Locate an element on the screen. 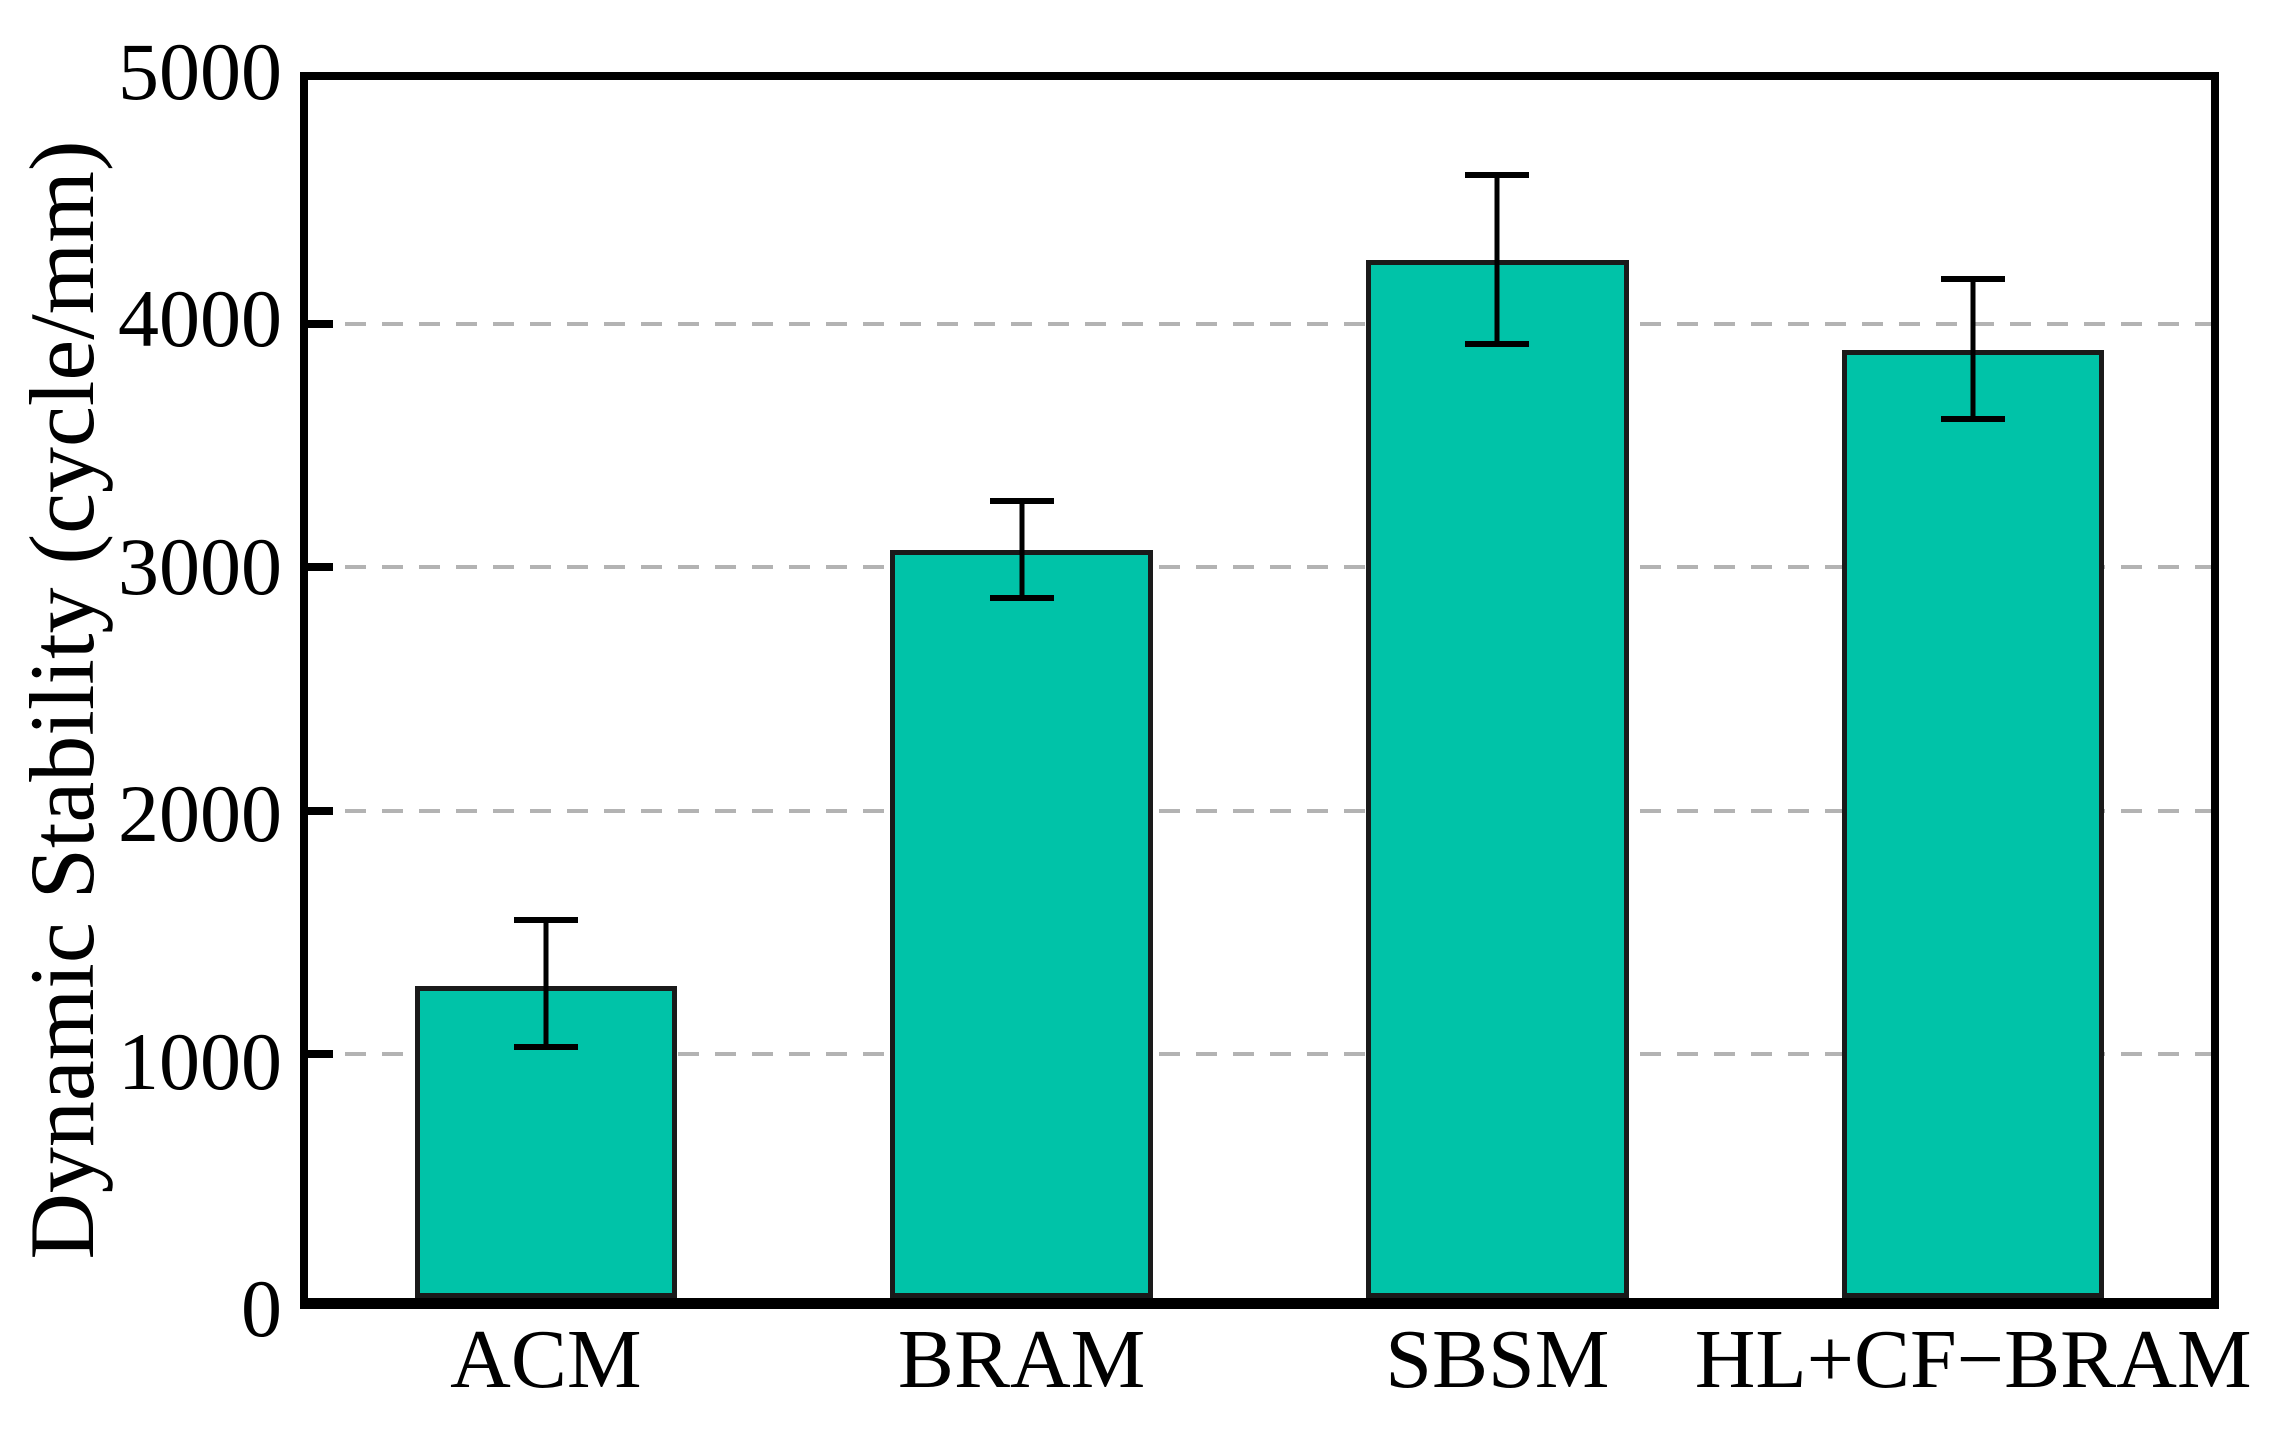 The height and width of the screenshot is (1440, 2283). error-cap-top-SBSM is located at coordinates (1497, 175).